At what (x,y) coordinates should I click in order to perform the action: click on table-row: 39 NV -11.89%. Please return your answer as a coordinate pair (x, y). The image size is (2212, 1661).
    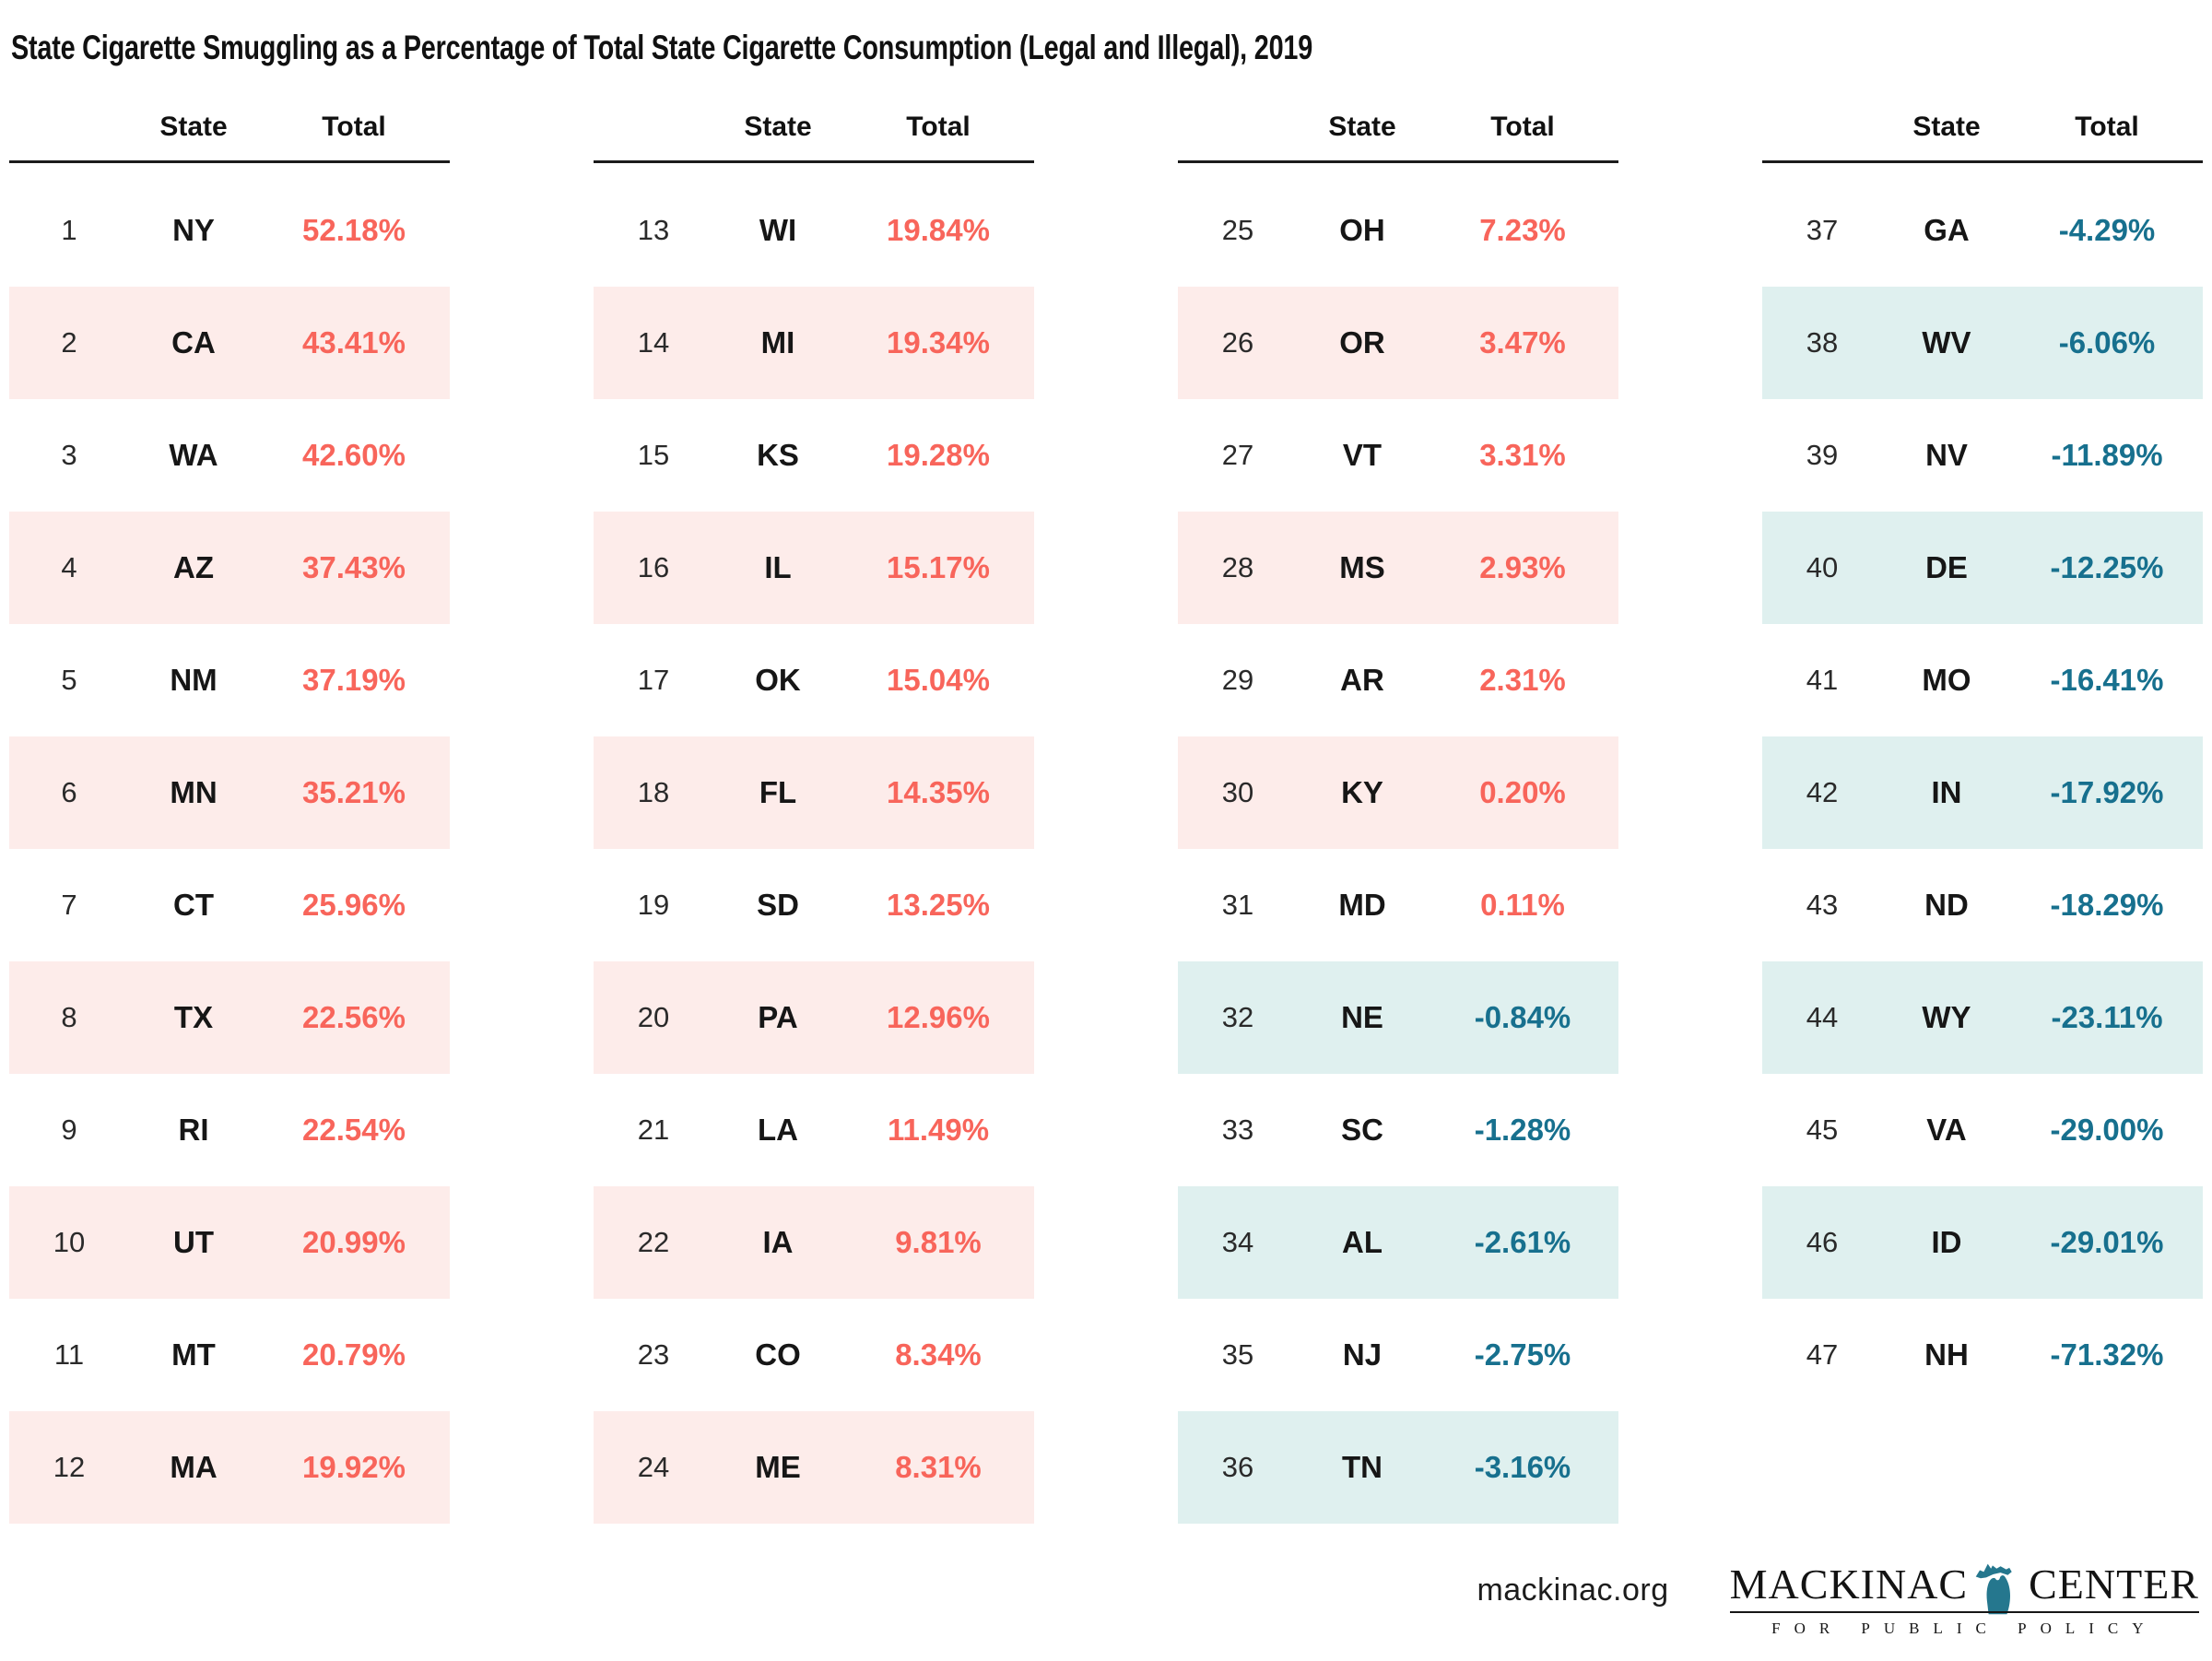
    Looking at the image, I should click on (1982, 456).